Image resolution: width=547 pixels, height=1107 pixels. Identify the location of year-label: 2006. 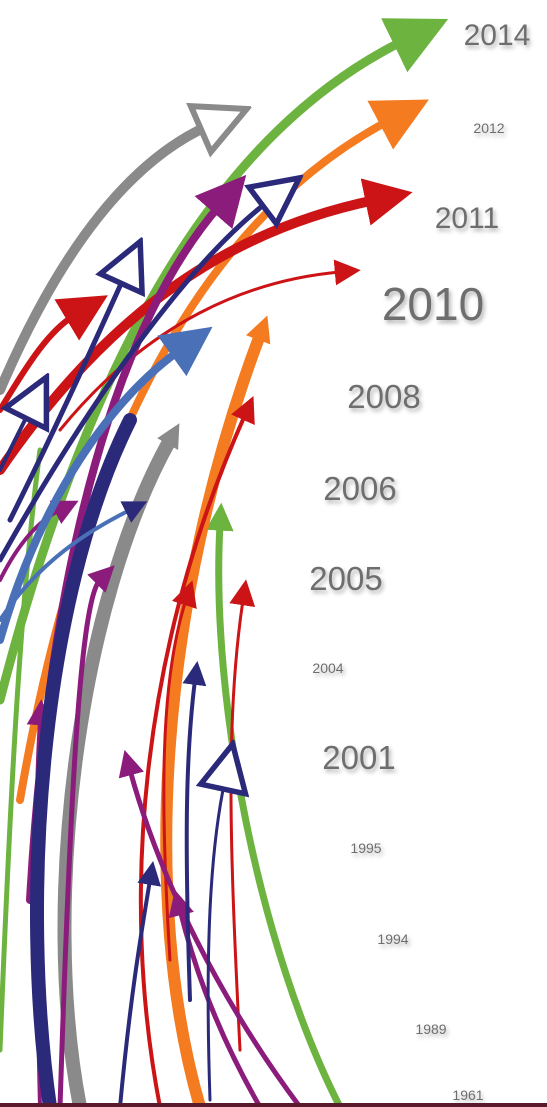
(359, 488).